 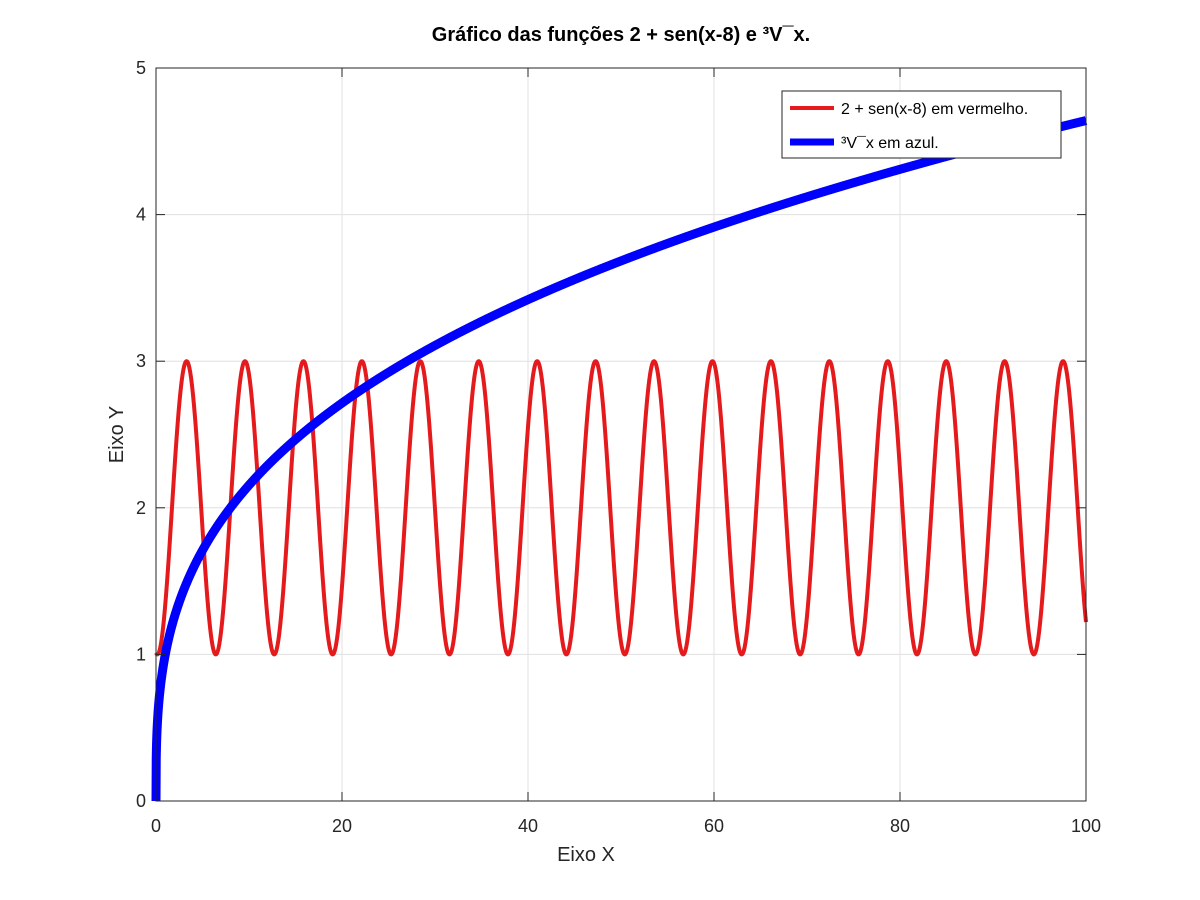 I want to click on y-tick-label: 2, so click(x=141, y=508).